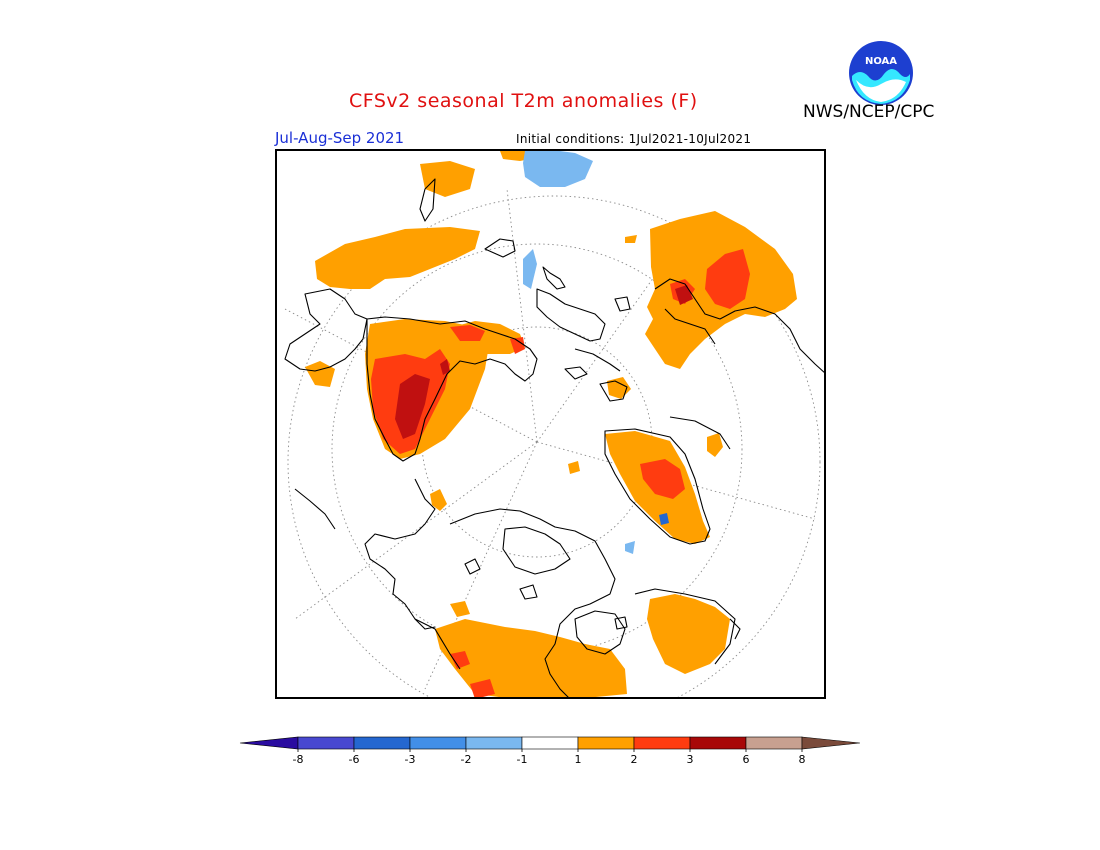  I want to click on colorbar-tick-label: -8, so click(298, 759).